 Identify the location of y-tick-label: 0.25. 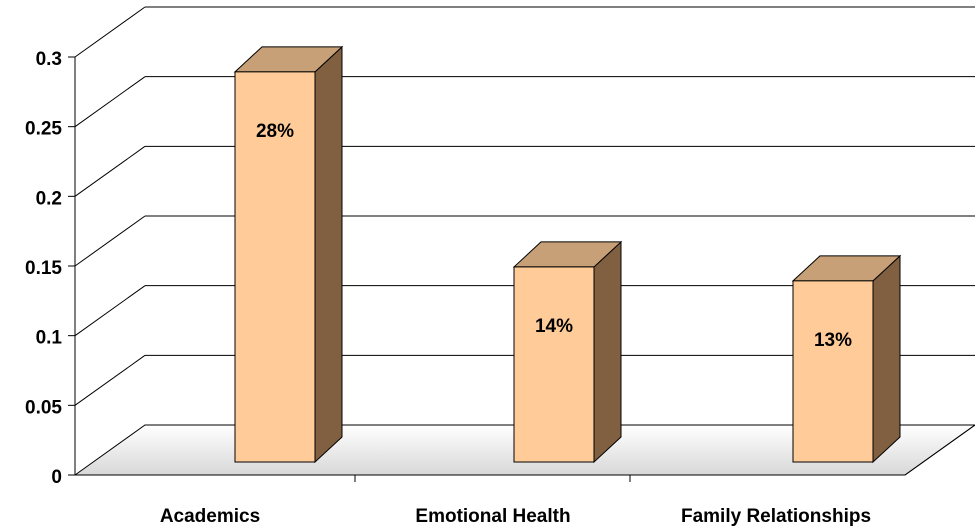
(43, 129).